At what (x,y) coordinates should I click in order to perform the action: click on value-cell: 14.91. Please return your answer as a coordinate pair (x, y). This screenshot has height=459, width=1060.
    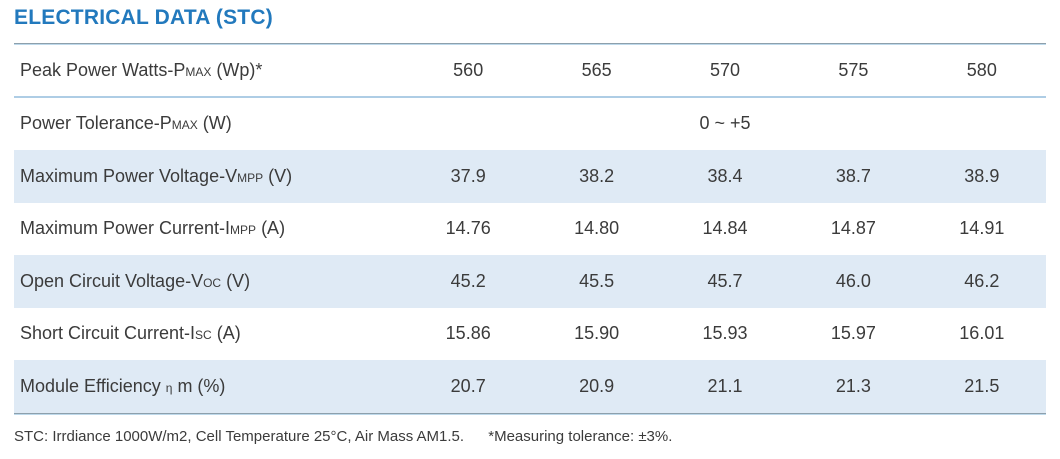
    Looking at the image, I should click on (982, 228).